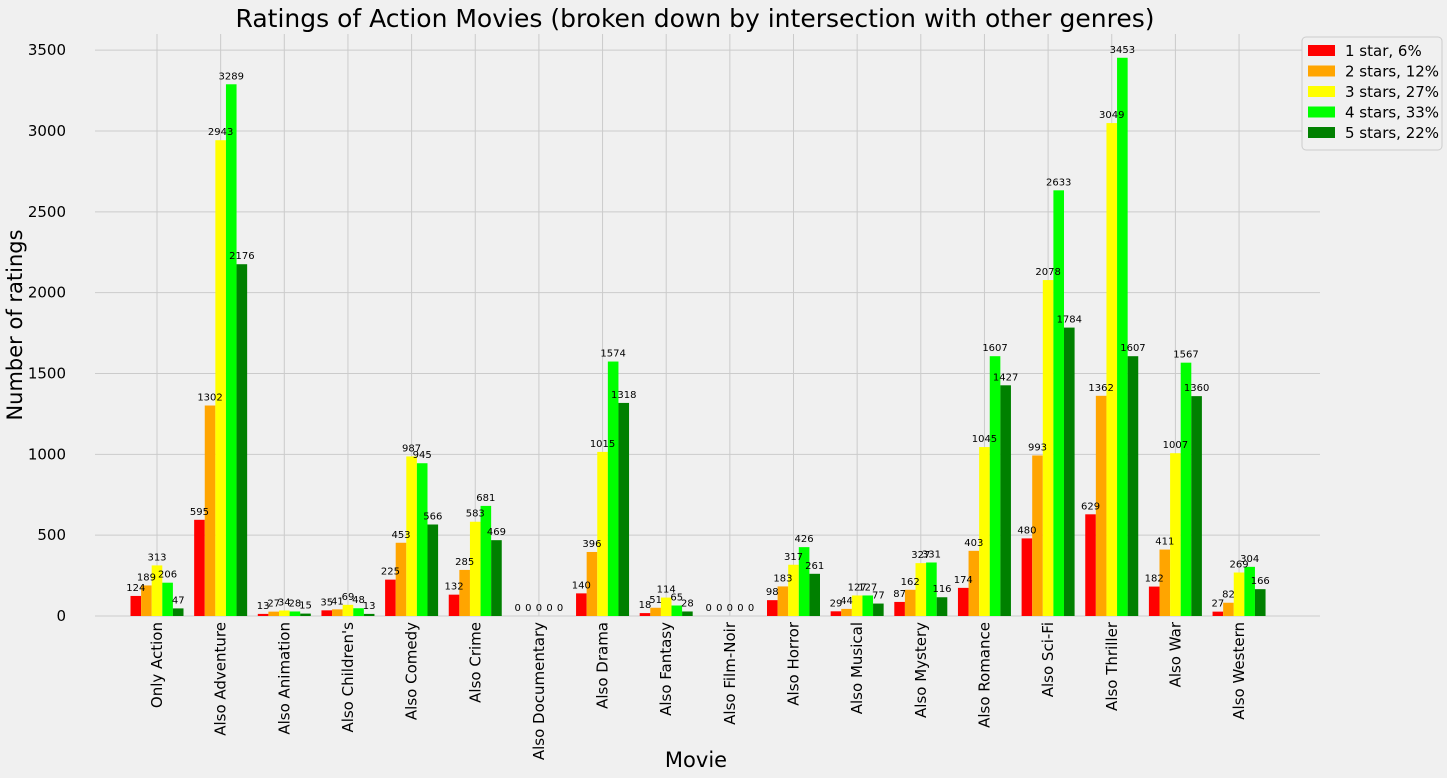  What do you see at coordinates (199, 512) in the screenshot?
I see `bar-value-label: 595` at bounding box center [199, 512].